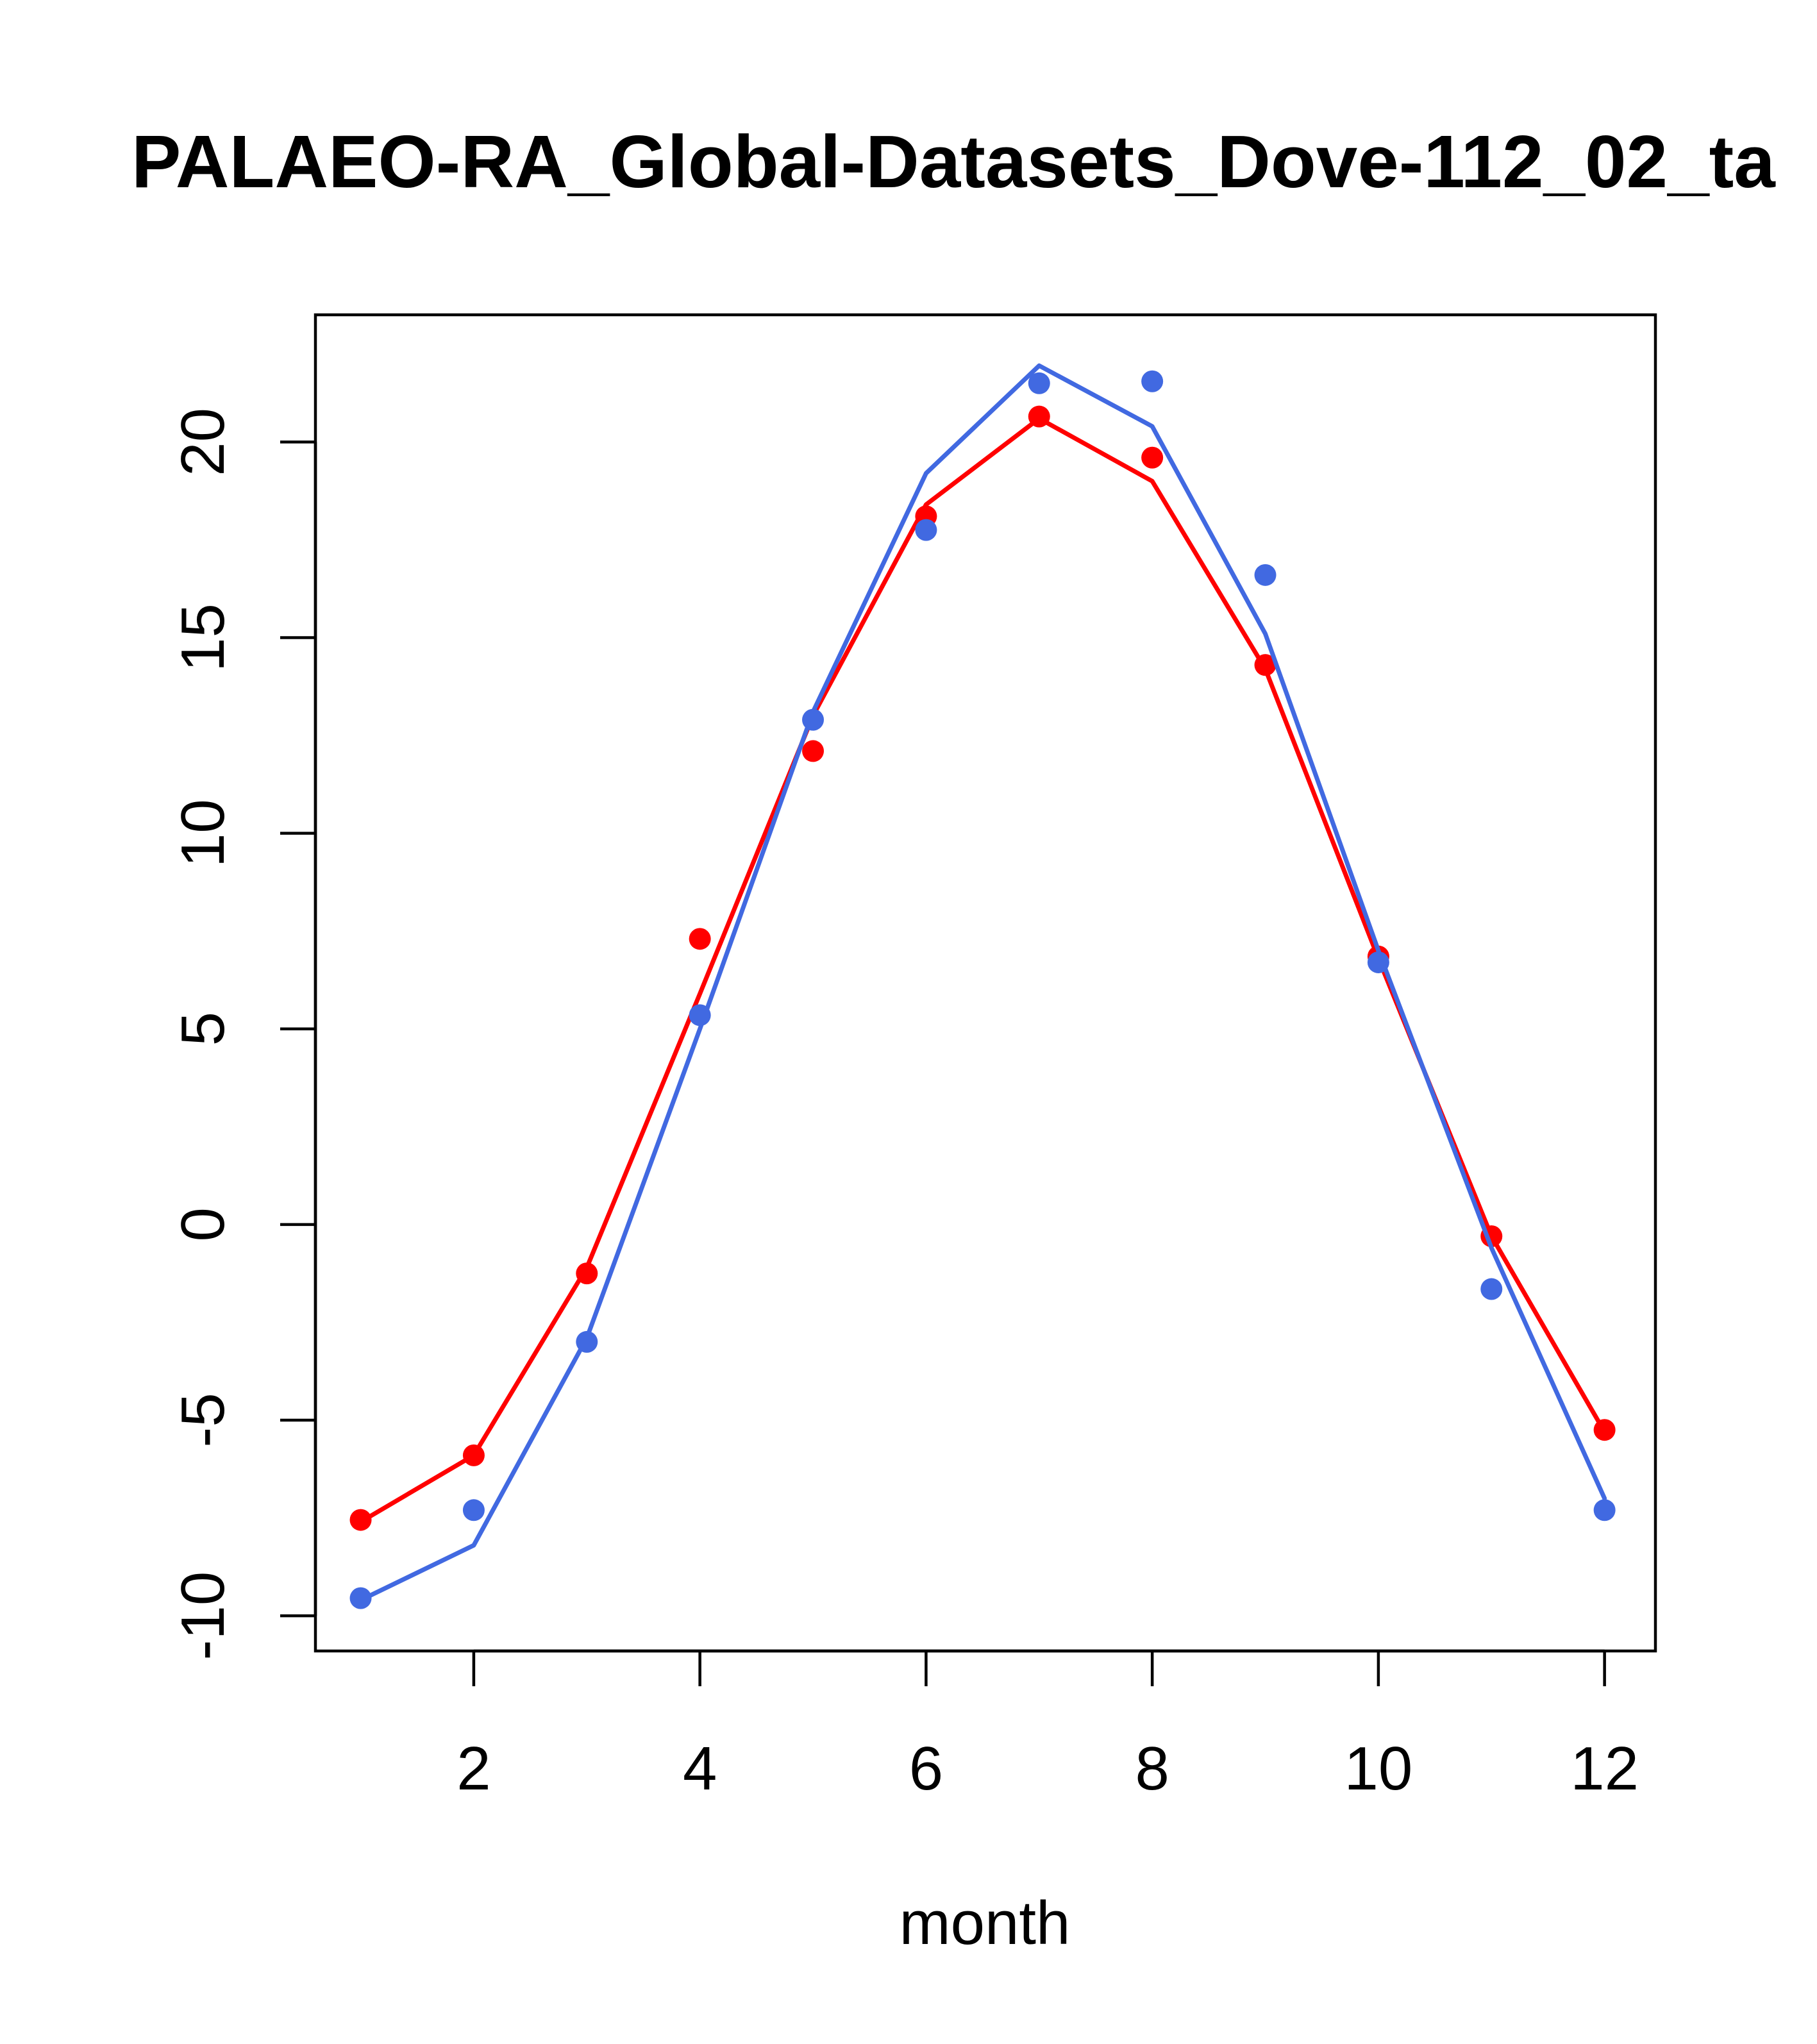 The height and width of the screenshot is (2044, 1817). Describe the element at coordinates (203, 1616) in the screenshot. I see `y-tick-label: -10` at that location.